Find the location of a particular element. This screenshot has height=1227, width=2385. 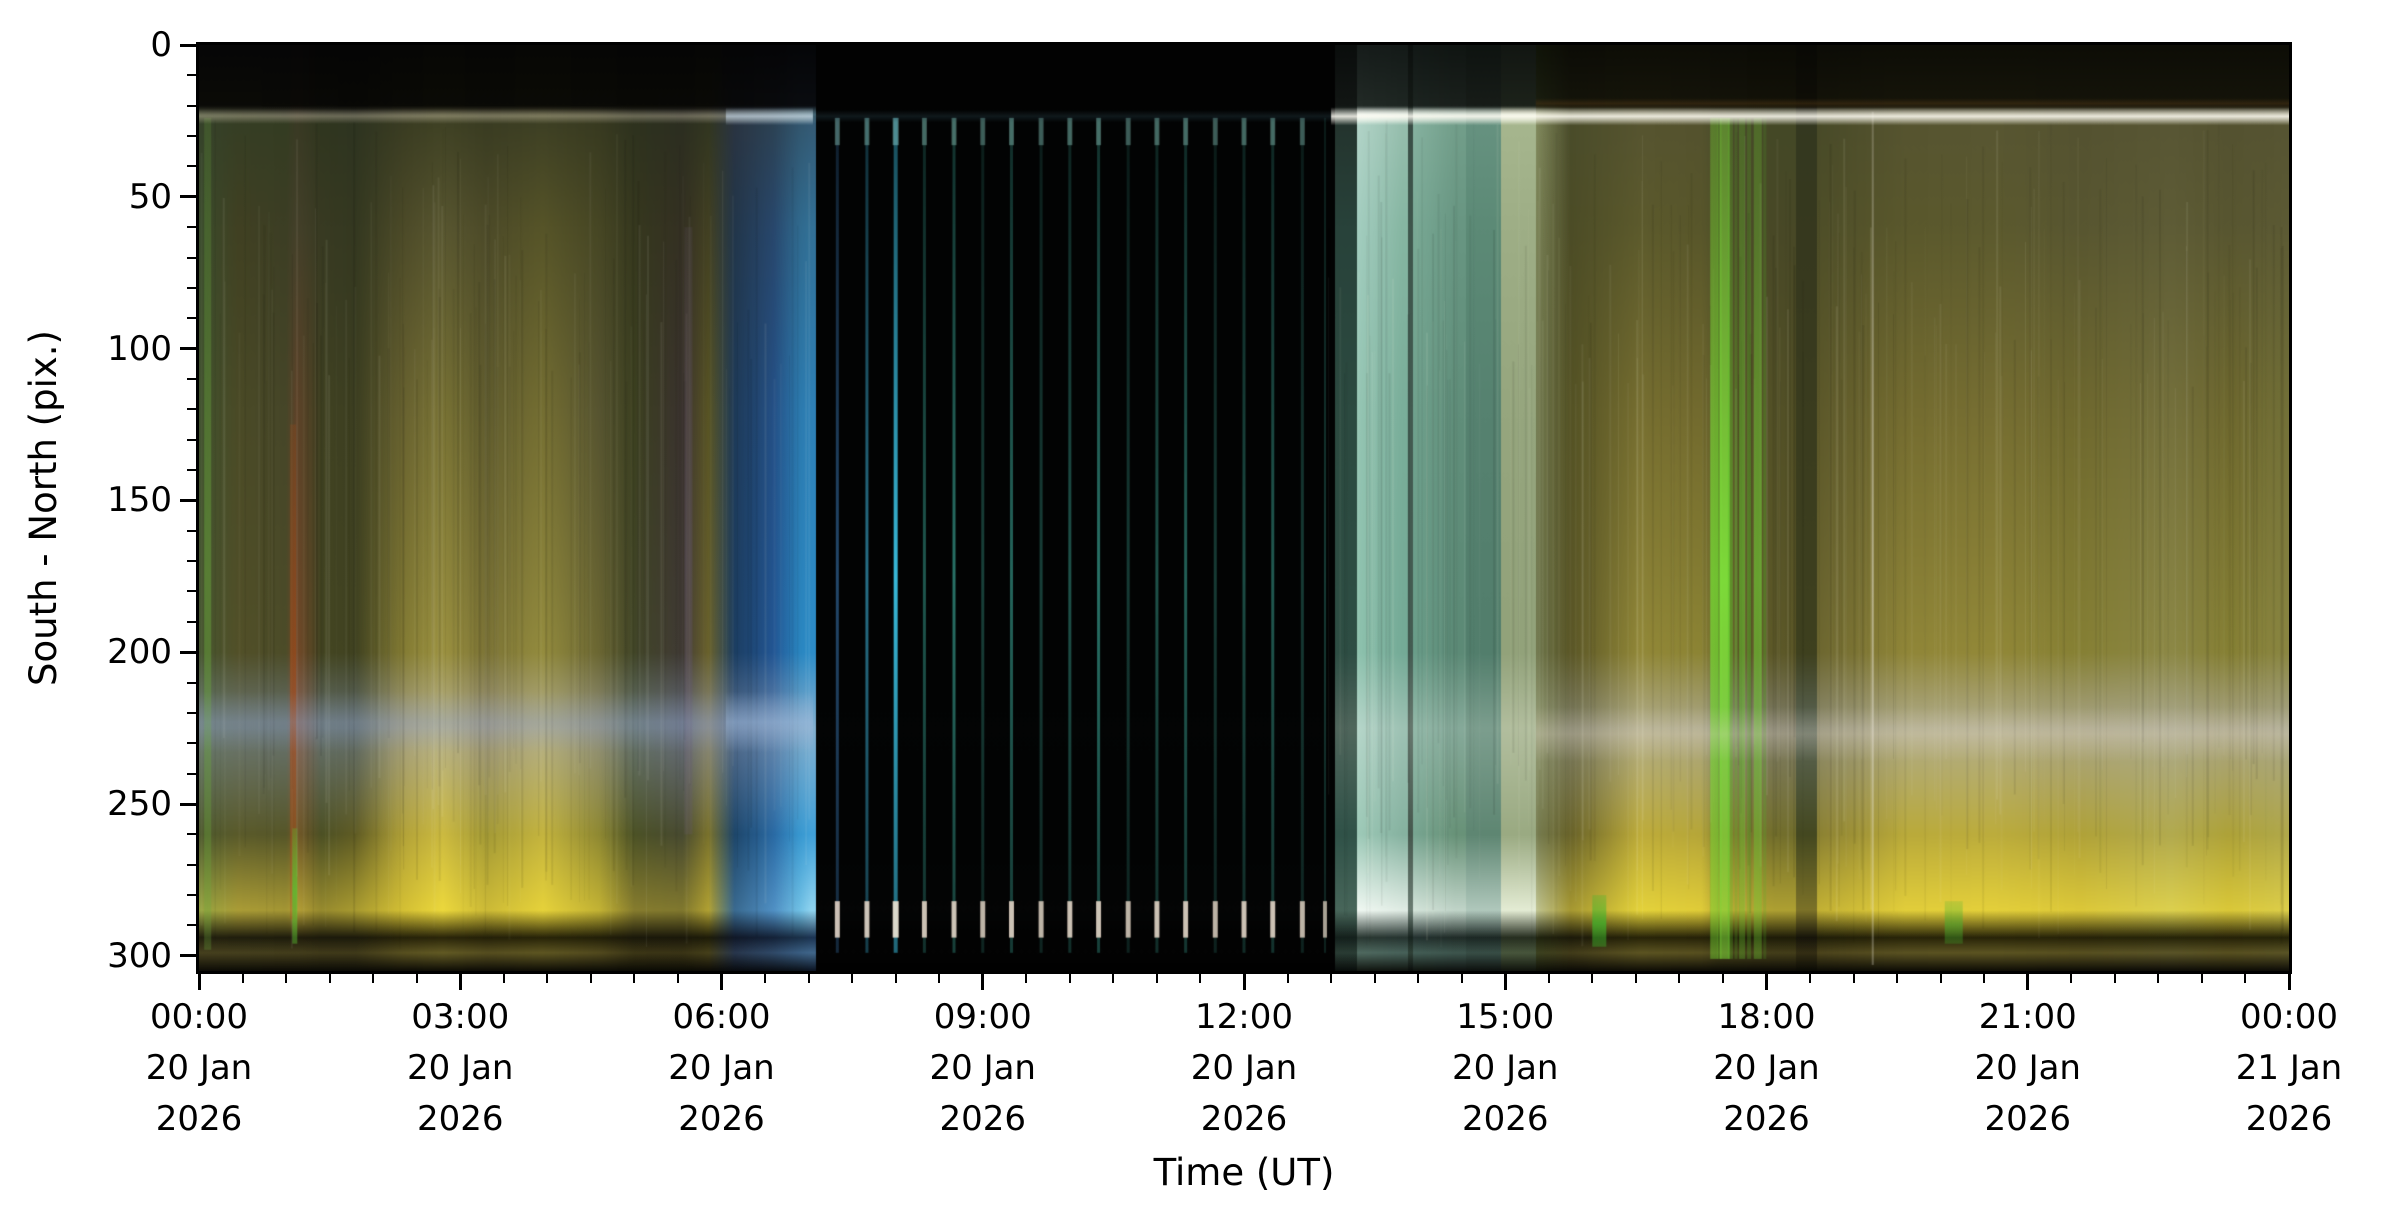

x-tick-label: 18:00 20 Jan 2026 is located at coordinates (1766, 1068).